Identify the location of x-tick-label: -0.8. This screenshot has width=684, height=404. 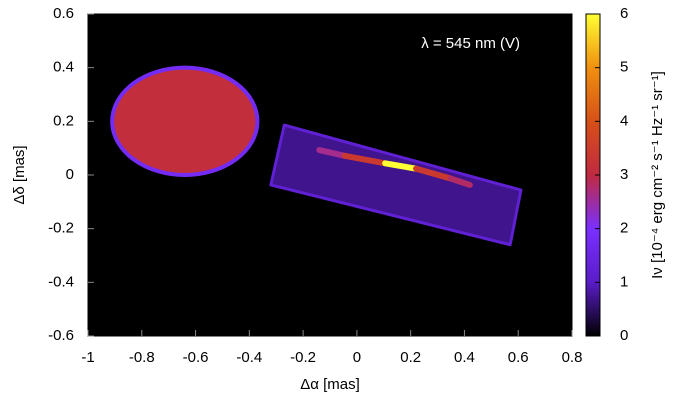
(142, 357).